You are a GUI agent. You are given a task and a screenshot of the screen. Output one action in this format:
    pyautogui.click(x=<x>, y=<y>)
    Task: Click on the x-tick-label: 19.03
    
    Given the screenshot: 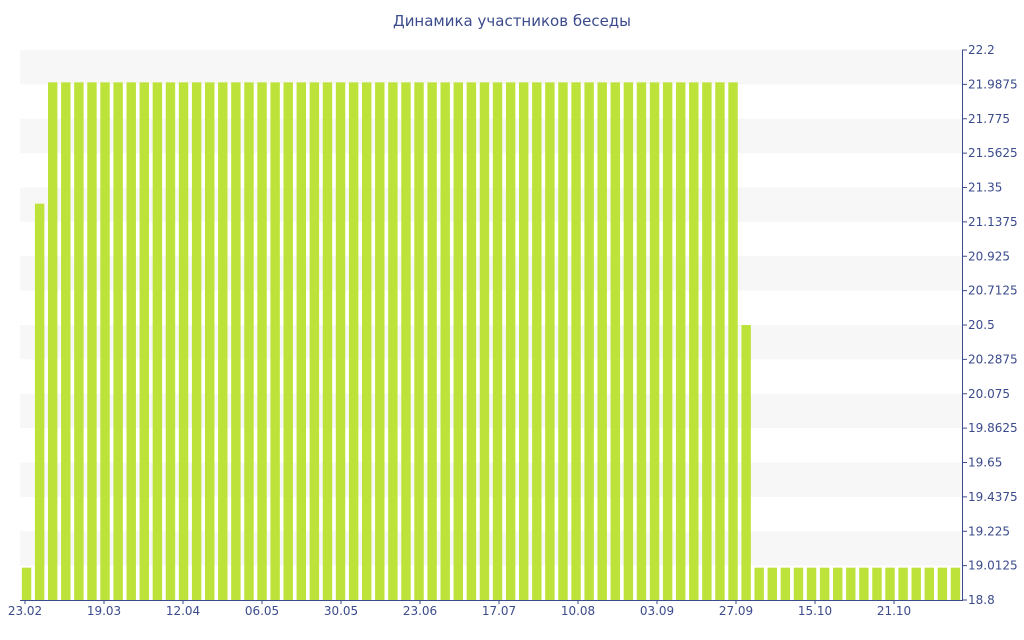 What is the action you would take?
    pyautogui.click(x=104, y=611)
    